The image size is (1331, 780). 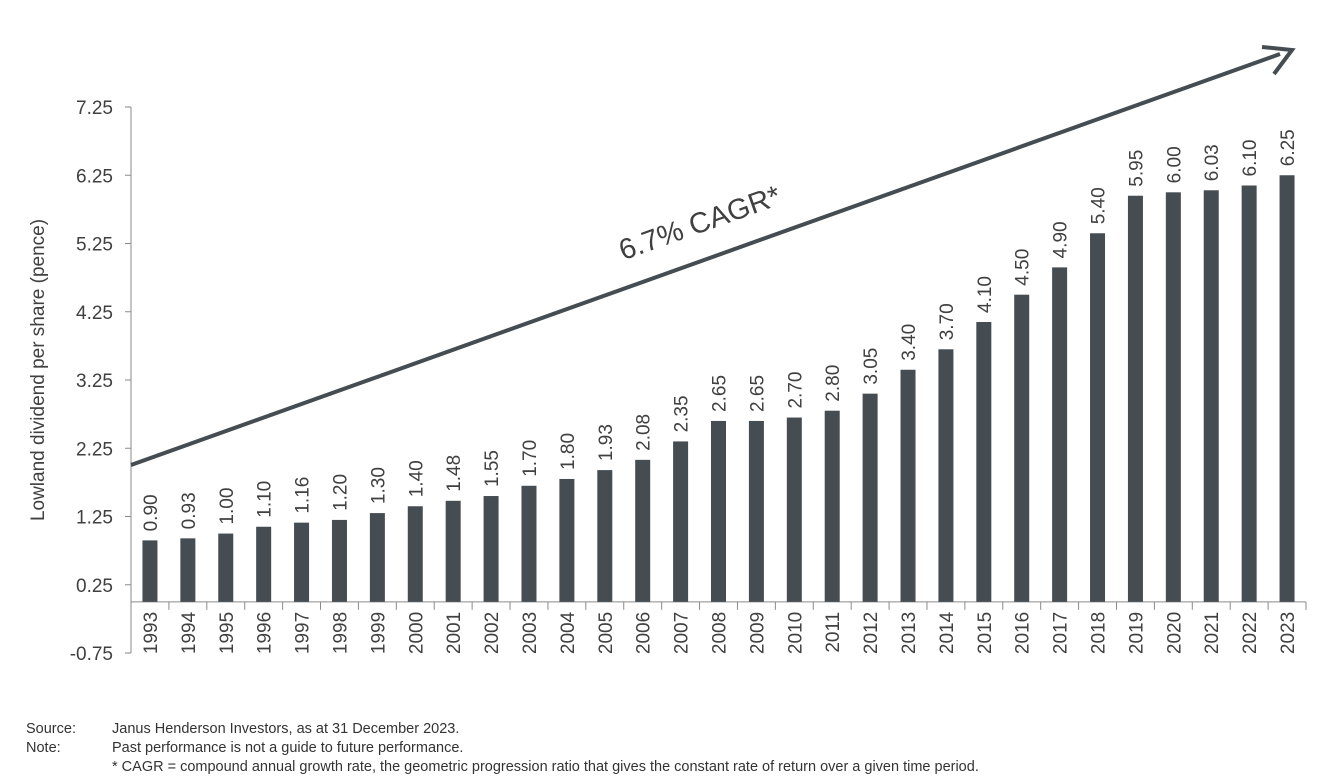 What do you see at coordinates (1288, 633) in the screenshot?
I see `x-tick-label: 2023` at bounding box center [1288, 633].